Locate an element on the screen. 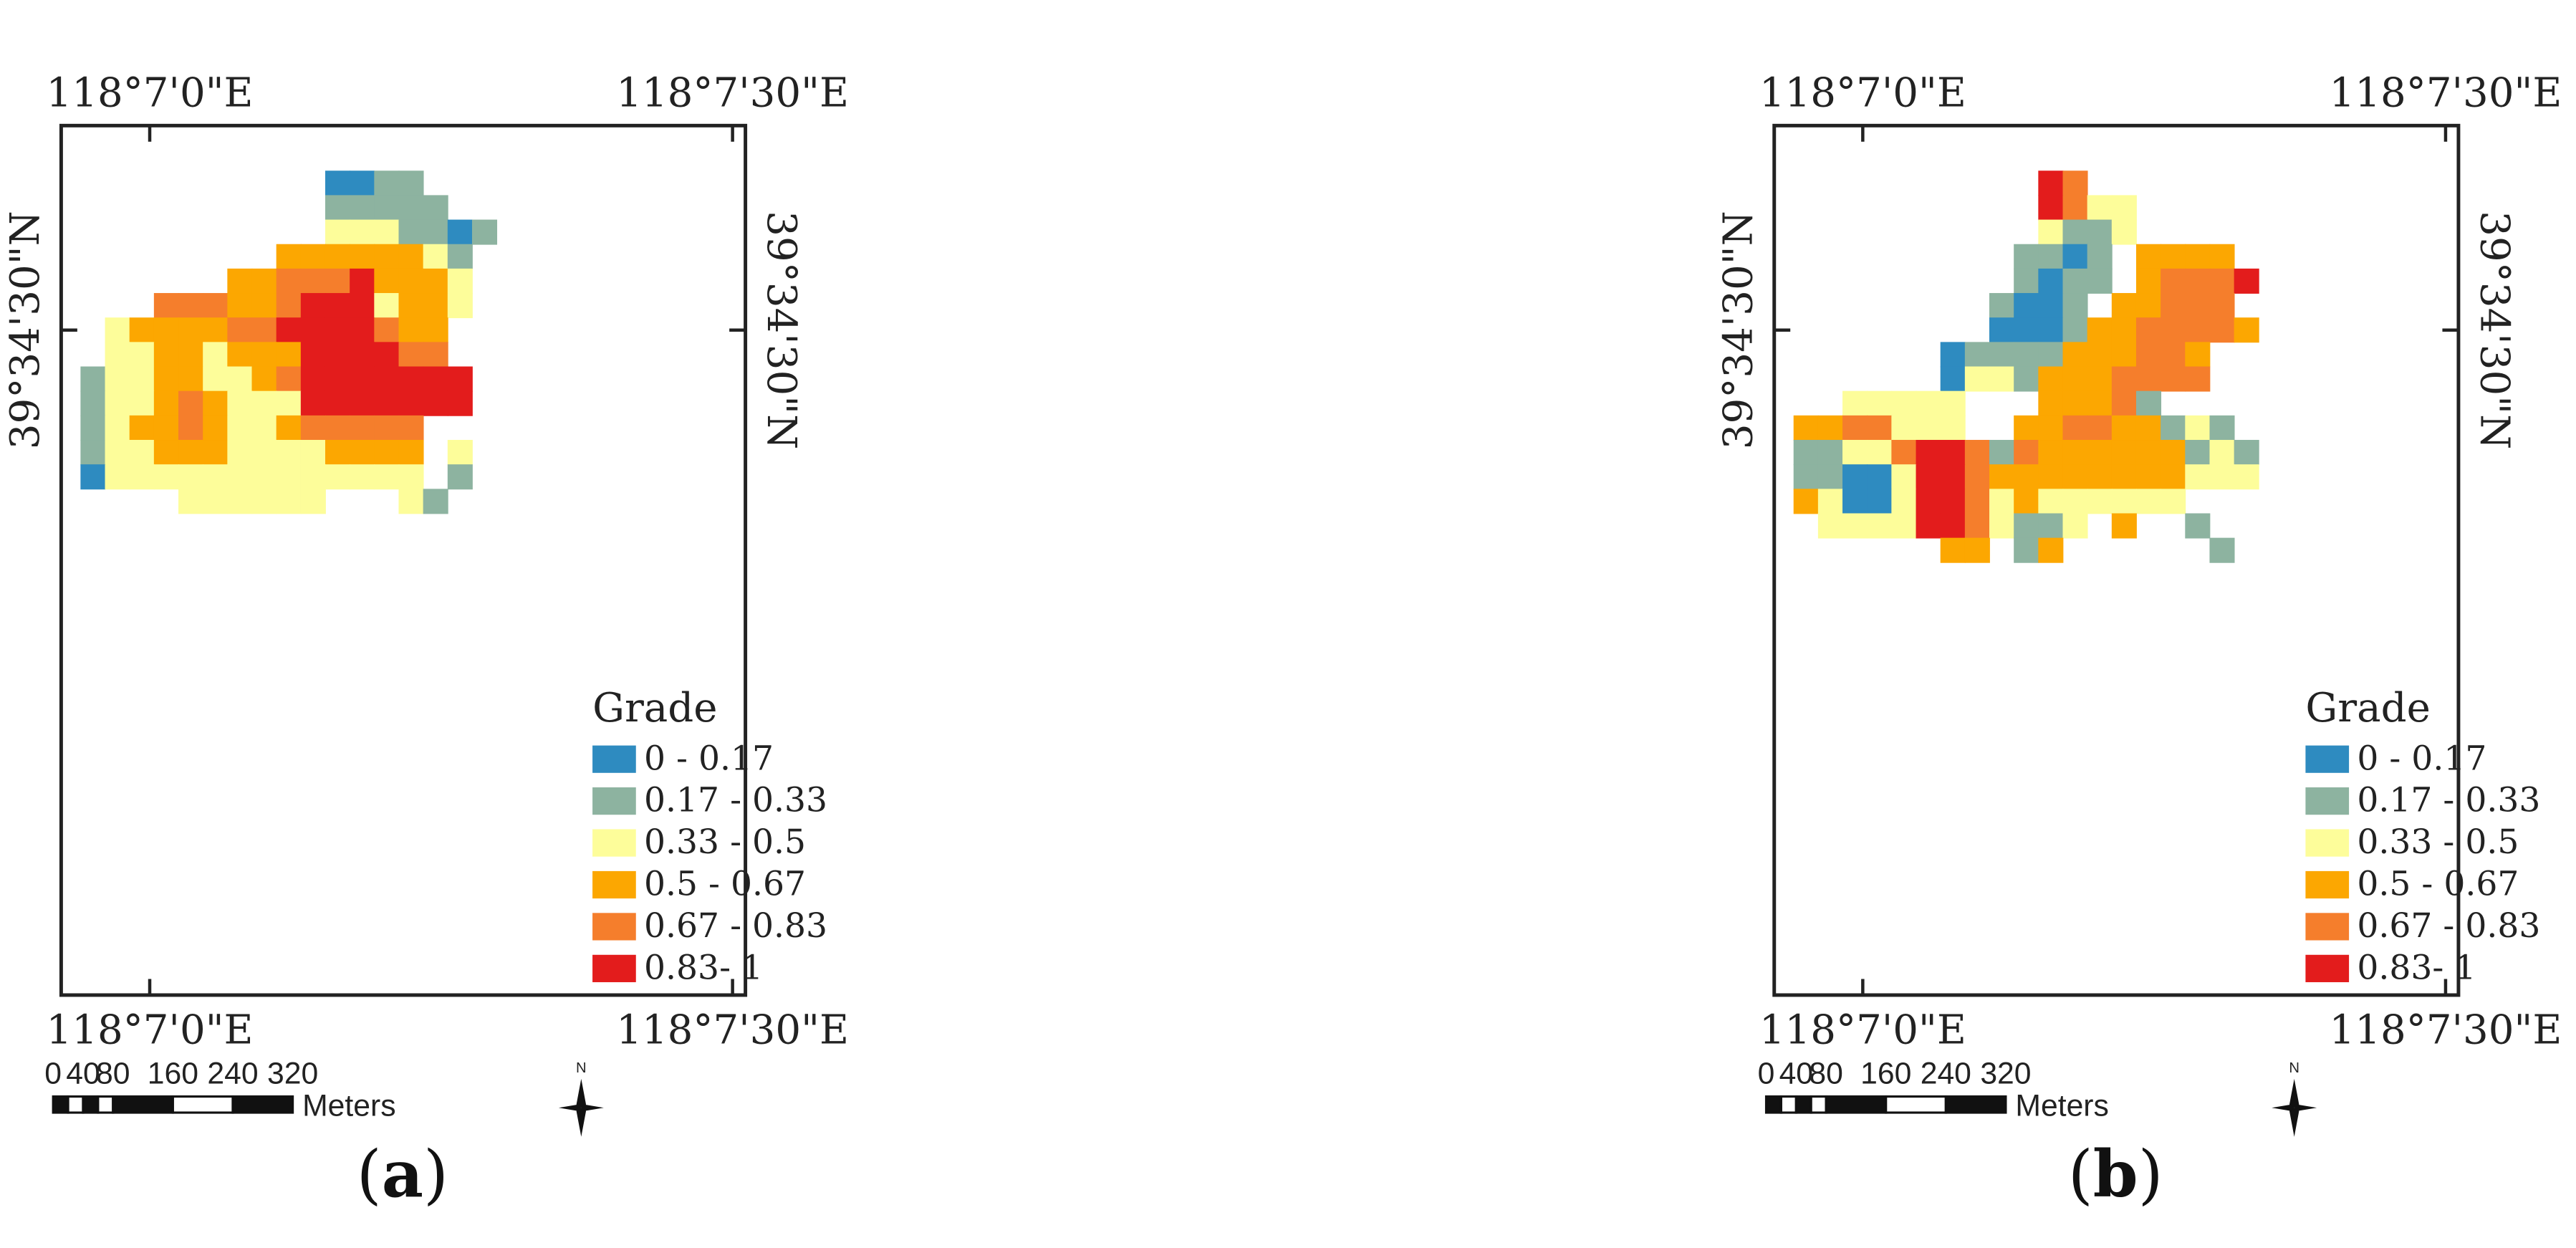 The image size is (2576, 1248). north-arrow-needle is located at coordinates (2283, 1107).